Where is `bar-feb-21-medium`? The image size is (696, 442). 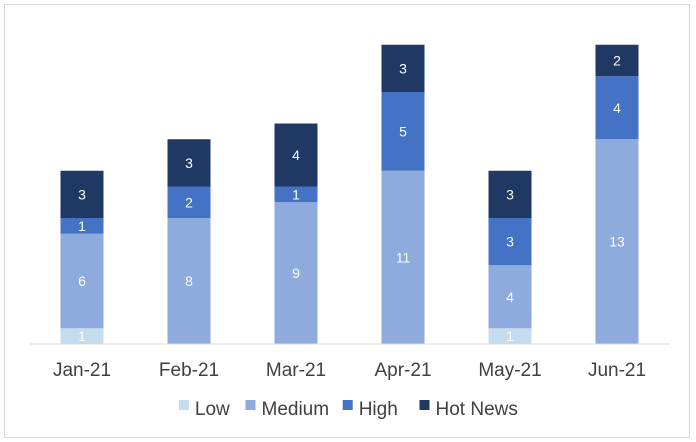 bar-feb-21-medium is located at coordinates (189, 281).